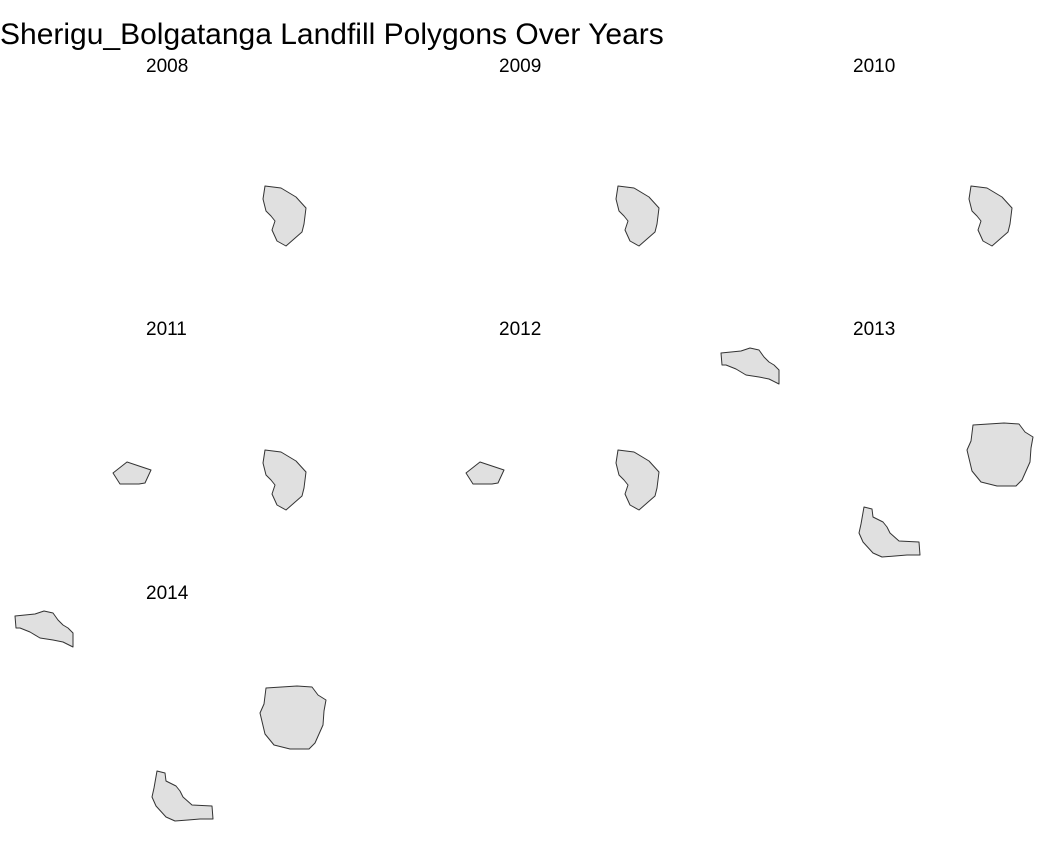 The image size is (1047, 845). I want to click on panel-label-2013: 2013, so click(874, 329).